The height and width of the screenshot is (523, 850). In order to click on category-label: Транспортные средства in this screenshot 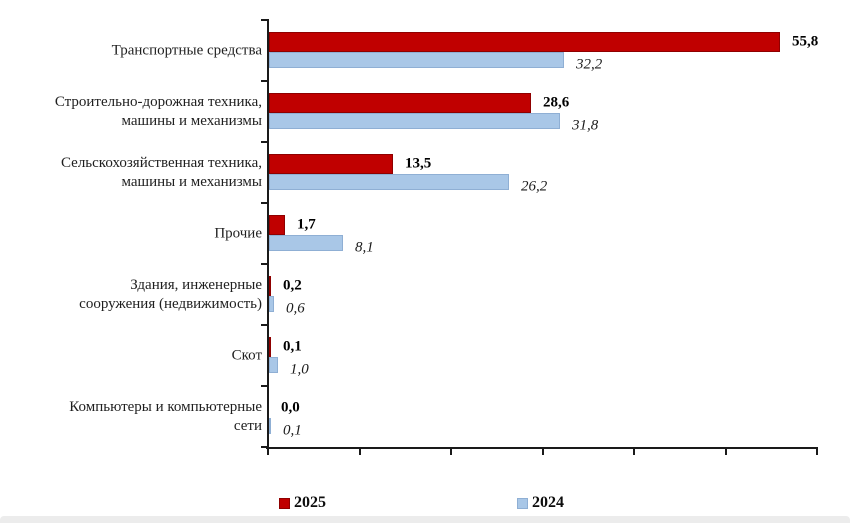, I will do `click(131, 51)`.